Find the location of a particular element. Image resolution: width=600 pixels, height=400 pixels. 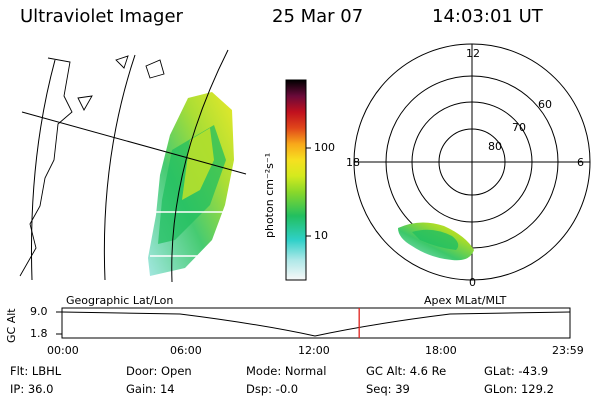

app-title: Ultraviolet Imager is located at coordinates (101, 16).